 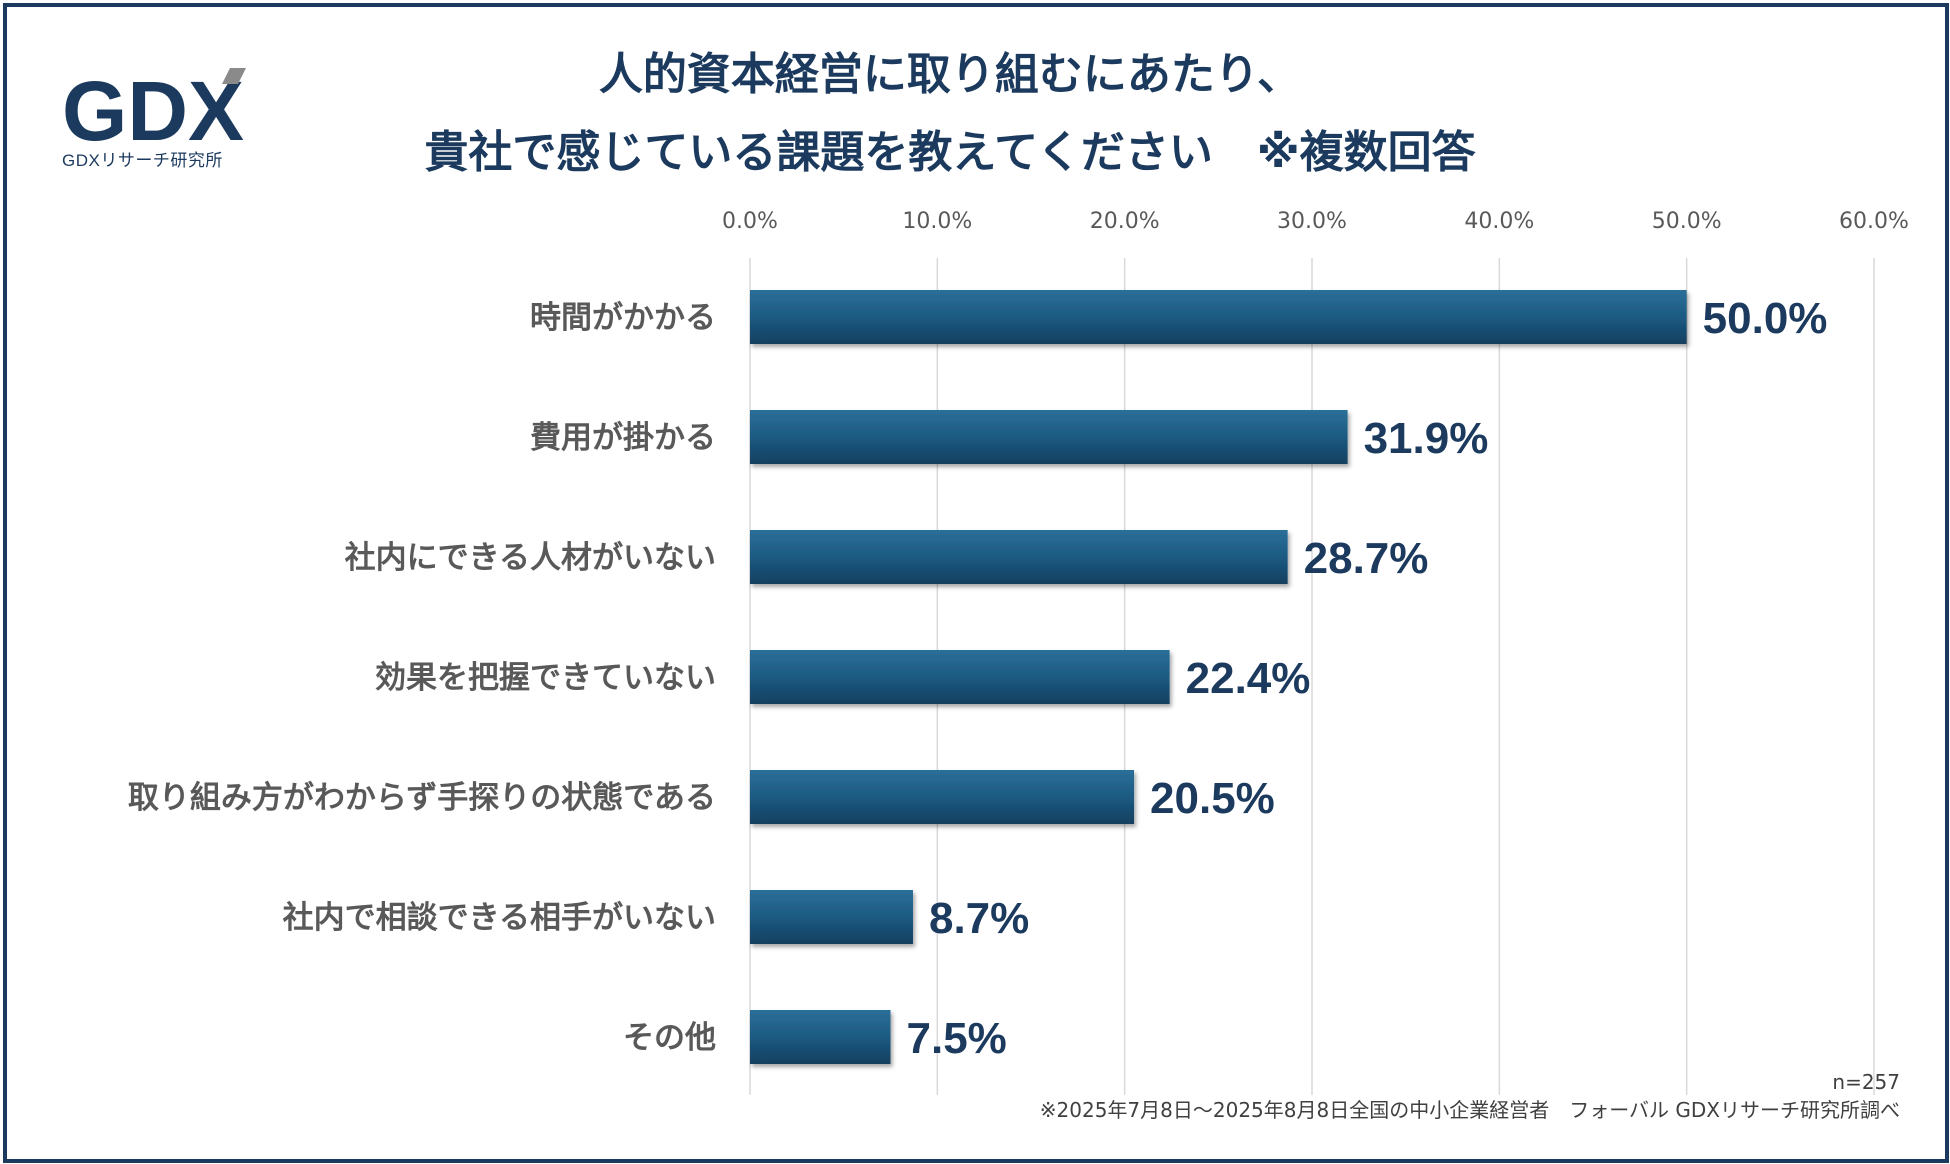 I want to click on value-label: 8.7%, so click(x=979, y=918).